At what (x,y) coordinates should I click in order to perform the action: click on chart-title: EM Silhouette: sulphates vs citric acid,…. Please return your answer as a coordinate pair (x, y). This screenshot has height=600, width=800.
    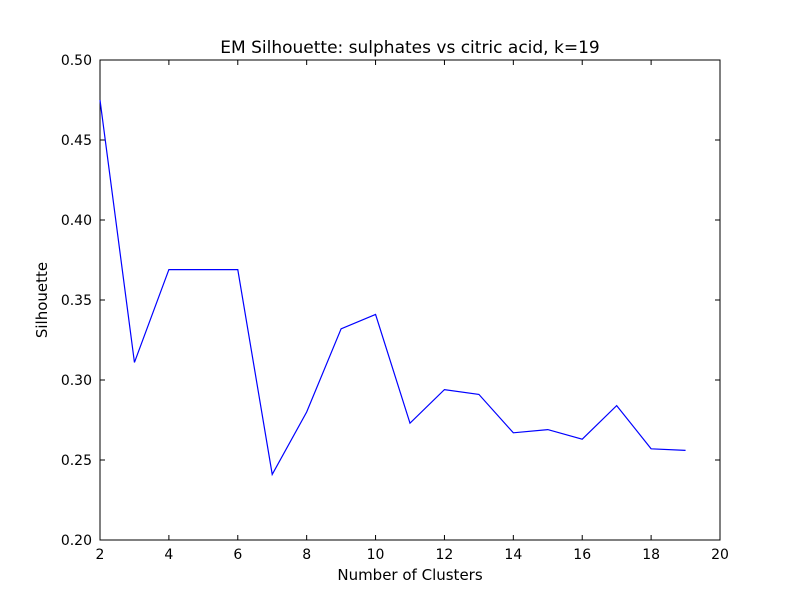
    Looking at the image, I should click on (409, 48).